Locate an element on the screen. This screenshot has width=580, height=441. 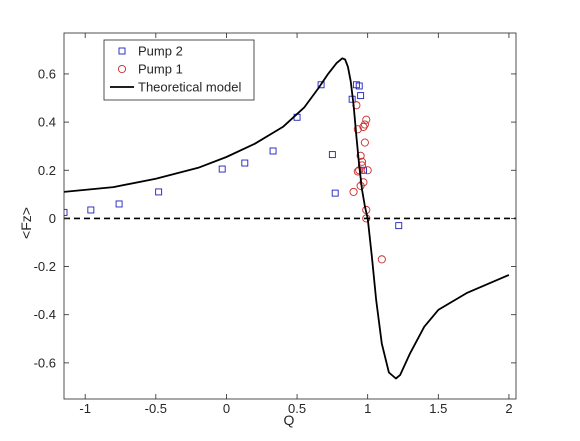
x-tick-label: 1.5 is located at coordinates (438, 408).